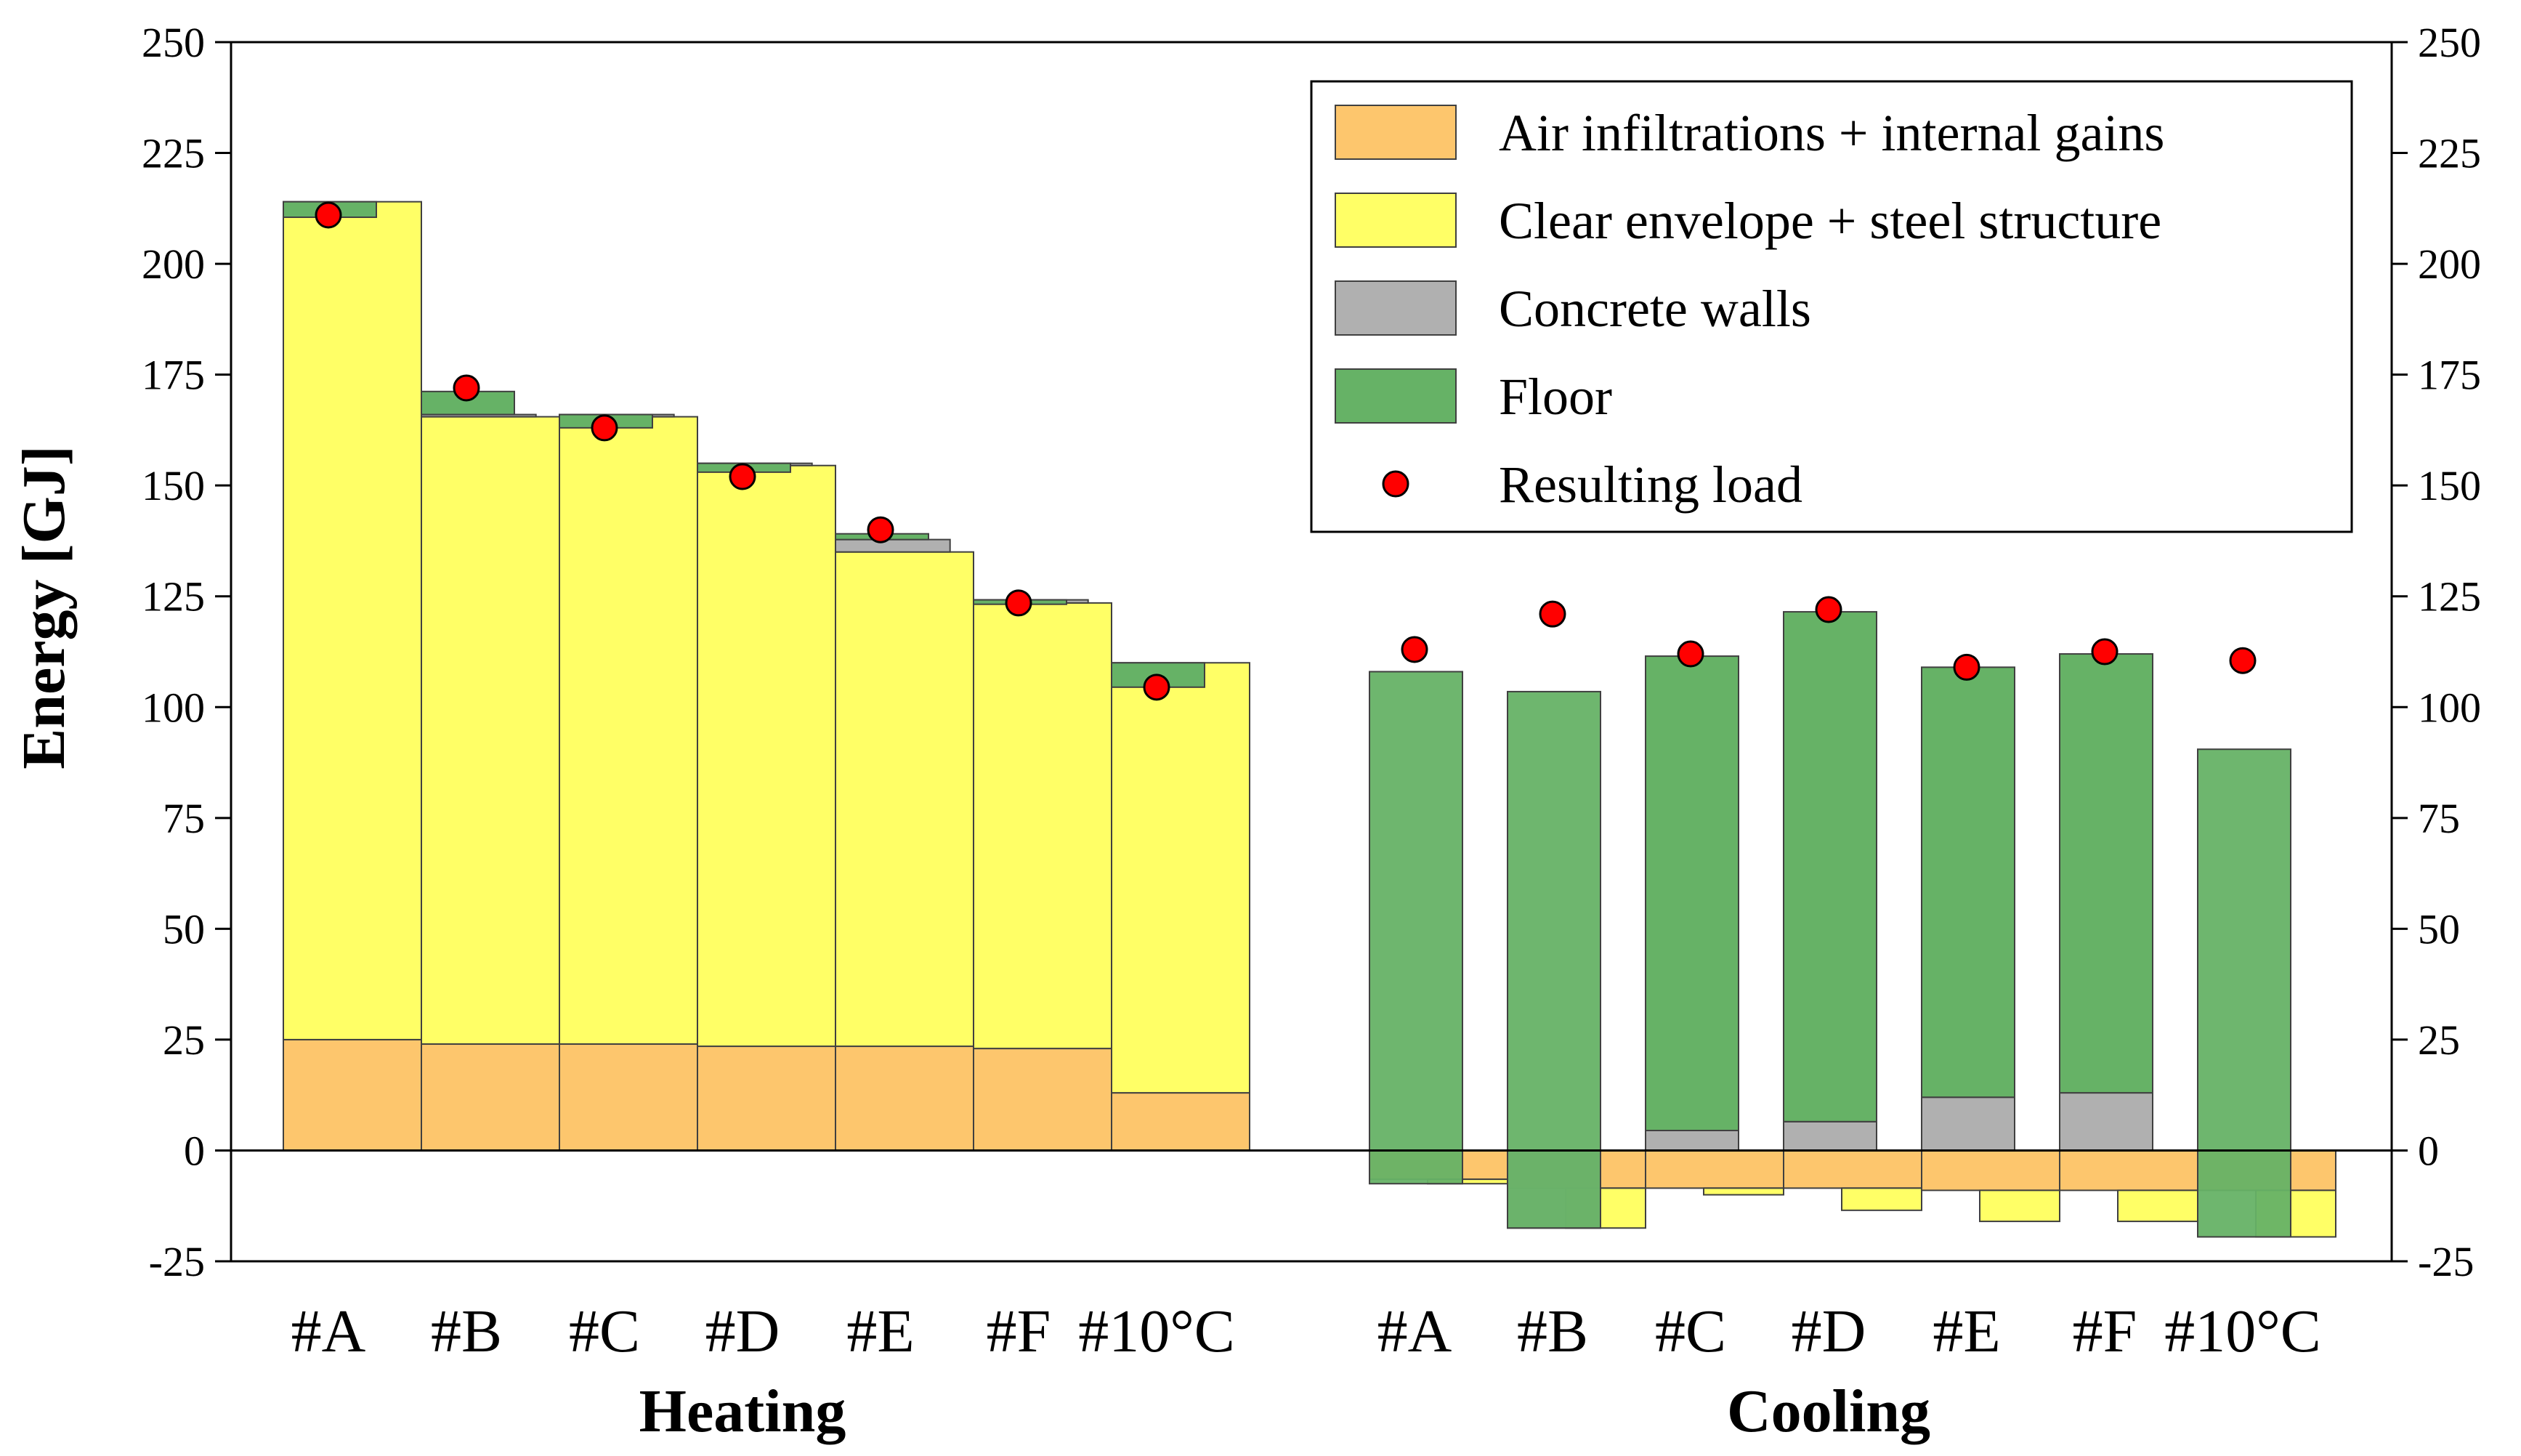 The height and width of the screenshot is (1456, 2521). Describe the element at coordinates (173, 153) in the screenshot. I see `y-tick-label-left: 225` at that location.